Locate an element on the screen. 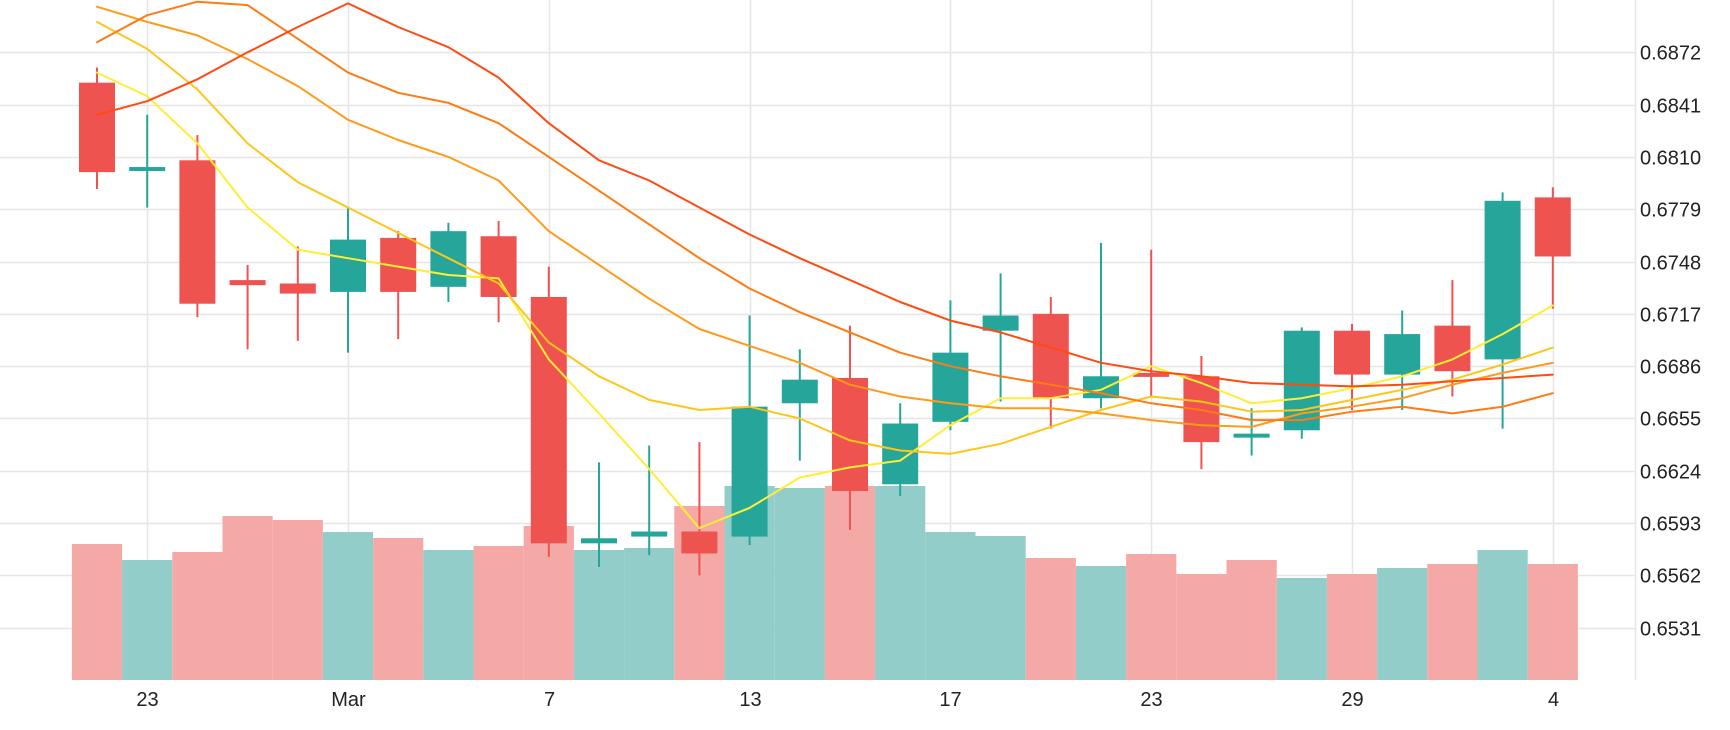 This screenshot has width=1730, height=730. y-tick-label: 0.6779 is located at coordinates (1670, 211).